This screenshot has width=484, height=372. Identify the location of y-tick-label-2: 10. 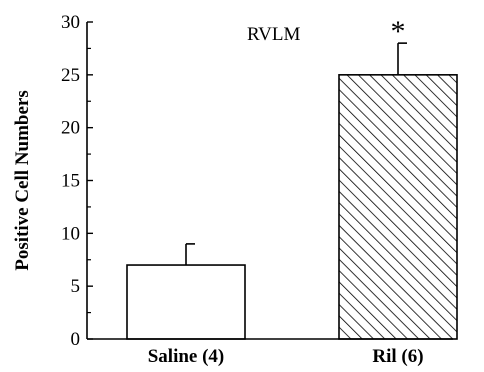
(70, 233).